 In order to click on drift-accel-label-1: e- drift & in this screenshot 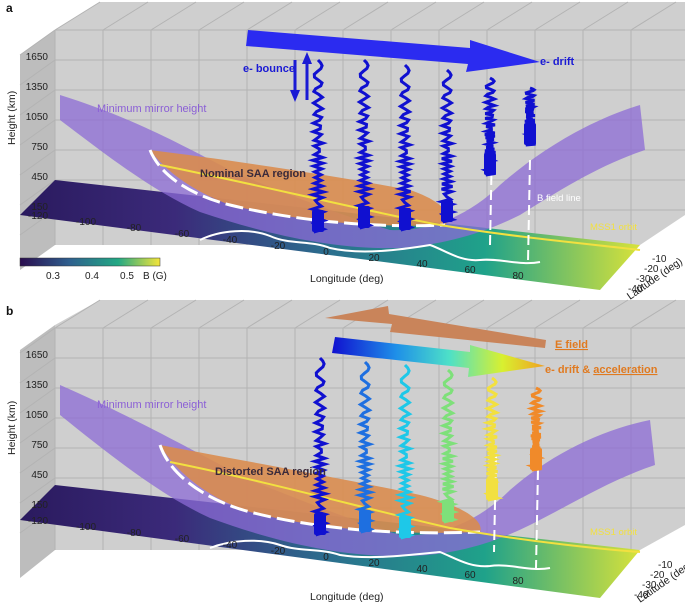, I will do `click(569, 370)`.